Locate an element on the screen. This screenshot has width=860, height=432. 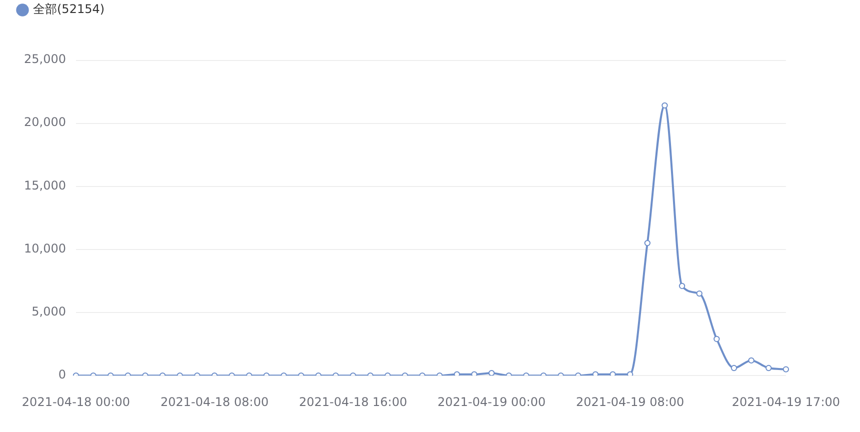
y-tick-label: 10,000 is located at coordinates (45, 248).